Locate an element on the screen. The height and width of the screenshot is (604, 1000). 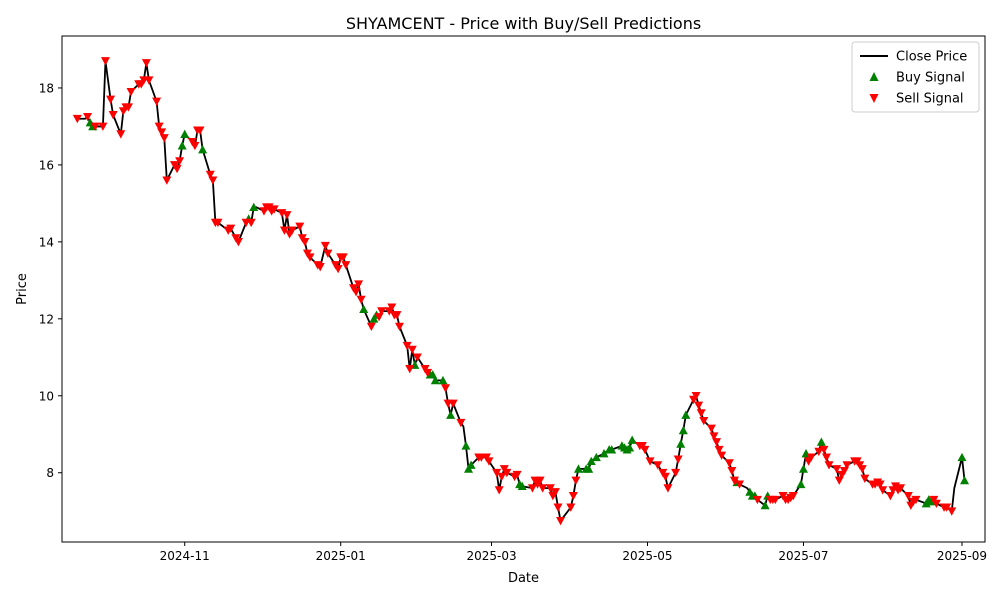
y-tick-label: 10 is located at coordinates (46, 396).